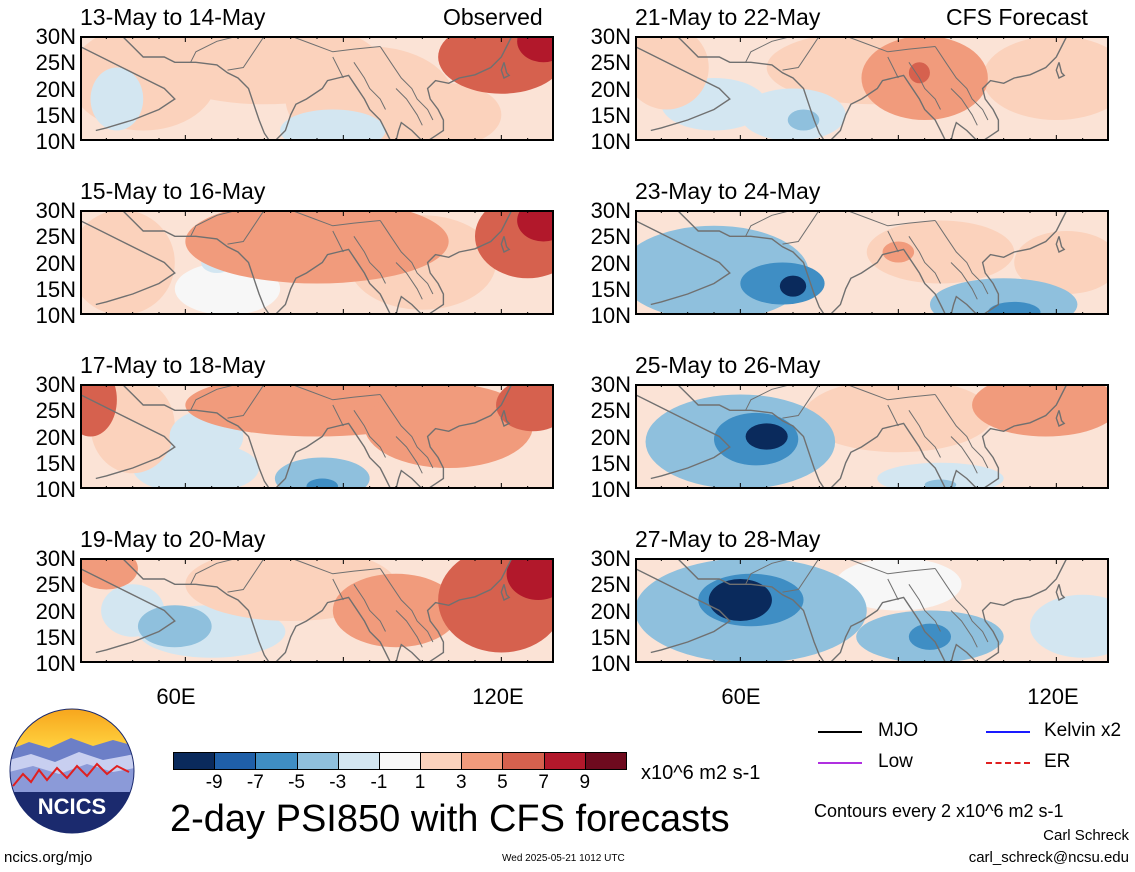 This screenshot has width=1135, height=872. Describe the element at coordinates (461, 782) in the screenshot. I see `colorbar-tick-label: 3` at that location.